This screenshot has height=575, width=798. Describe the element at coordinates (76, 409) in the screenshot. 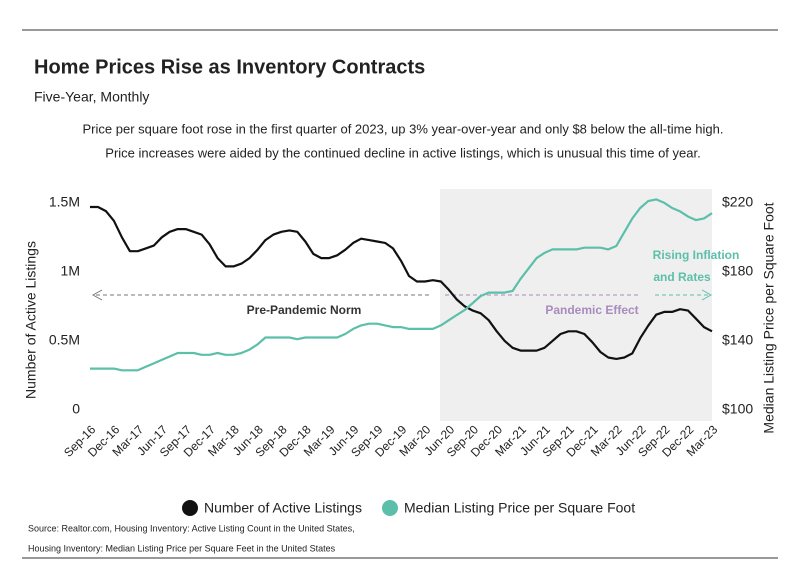

I see `y-tick-label: 0` at that location.